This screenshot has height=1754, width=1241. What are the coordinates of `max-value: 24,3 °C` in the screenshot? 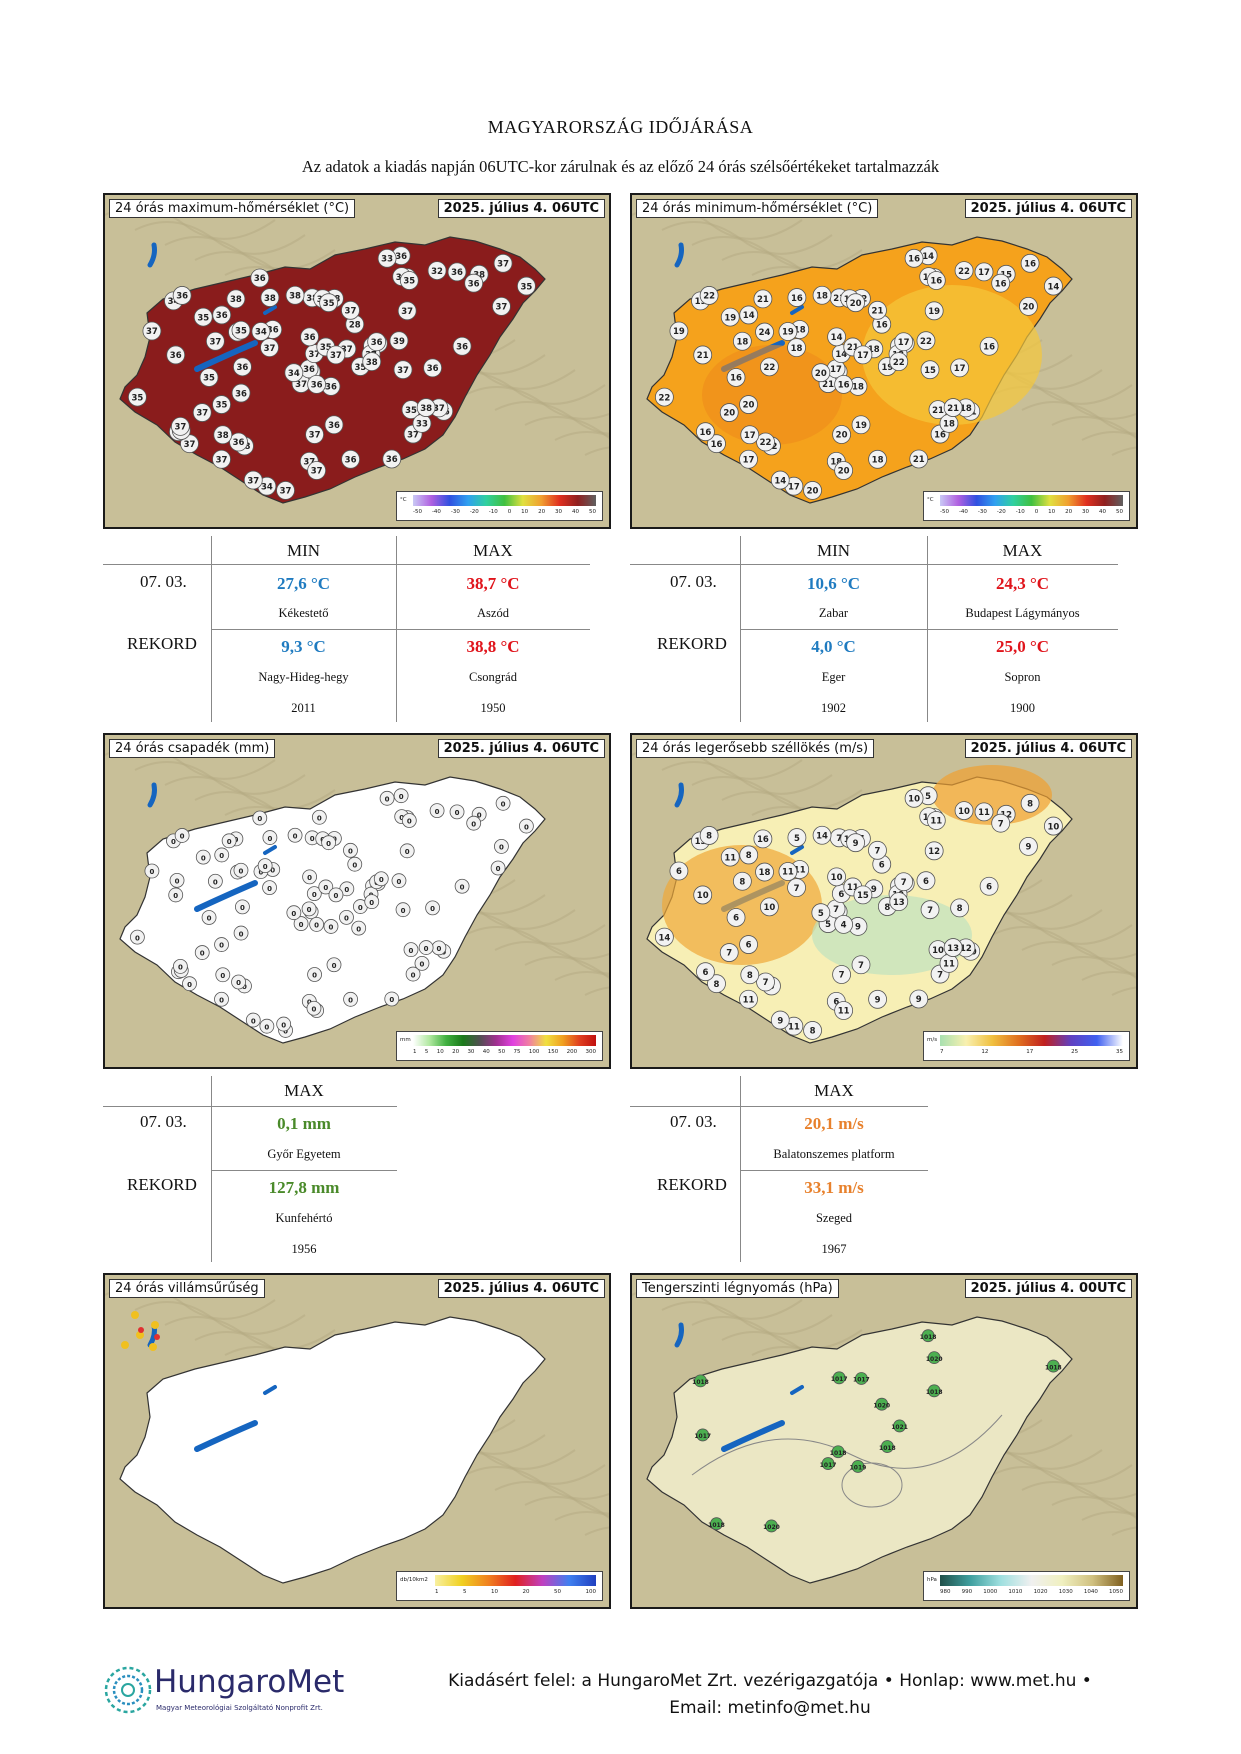 It's located at (1022, 583).